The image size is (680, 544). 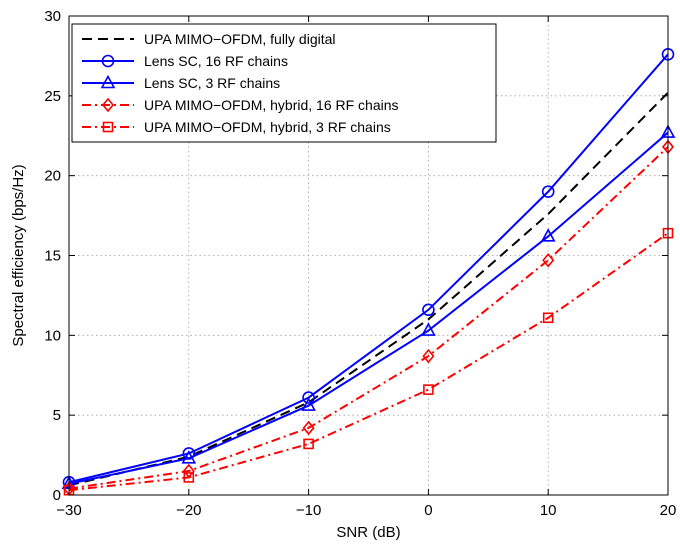 What do you see at coordinates (267, 127) in the screenshot?
I see `legend-label: UPA MIMO−OFDM, hybrid, 3 RF chains` at bounding box center [267, 127].